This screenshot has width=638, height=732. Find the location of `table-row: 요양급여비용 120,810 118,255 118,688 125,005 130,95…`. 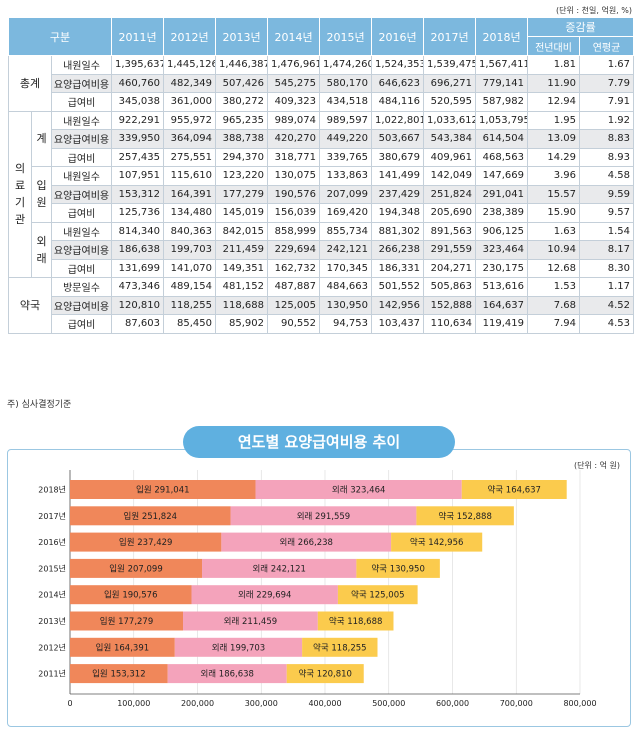

table-row: 요양급여비용 120,810 118,255 118,688 125,005 130,95… is located at coordinates (322, 305).